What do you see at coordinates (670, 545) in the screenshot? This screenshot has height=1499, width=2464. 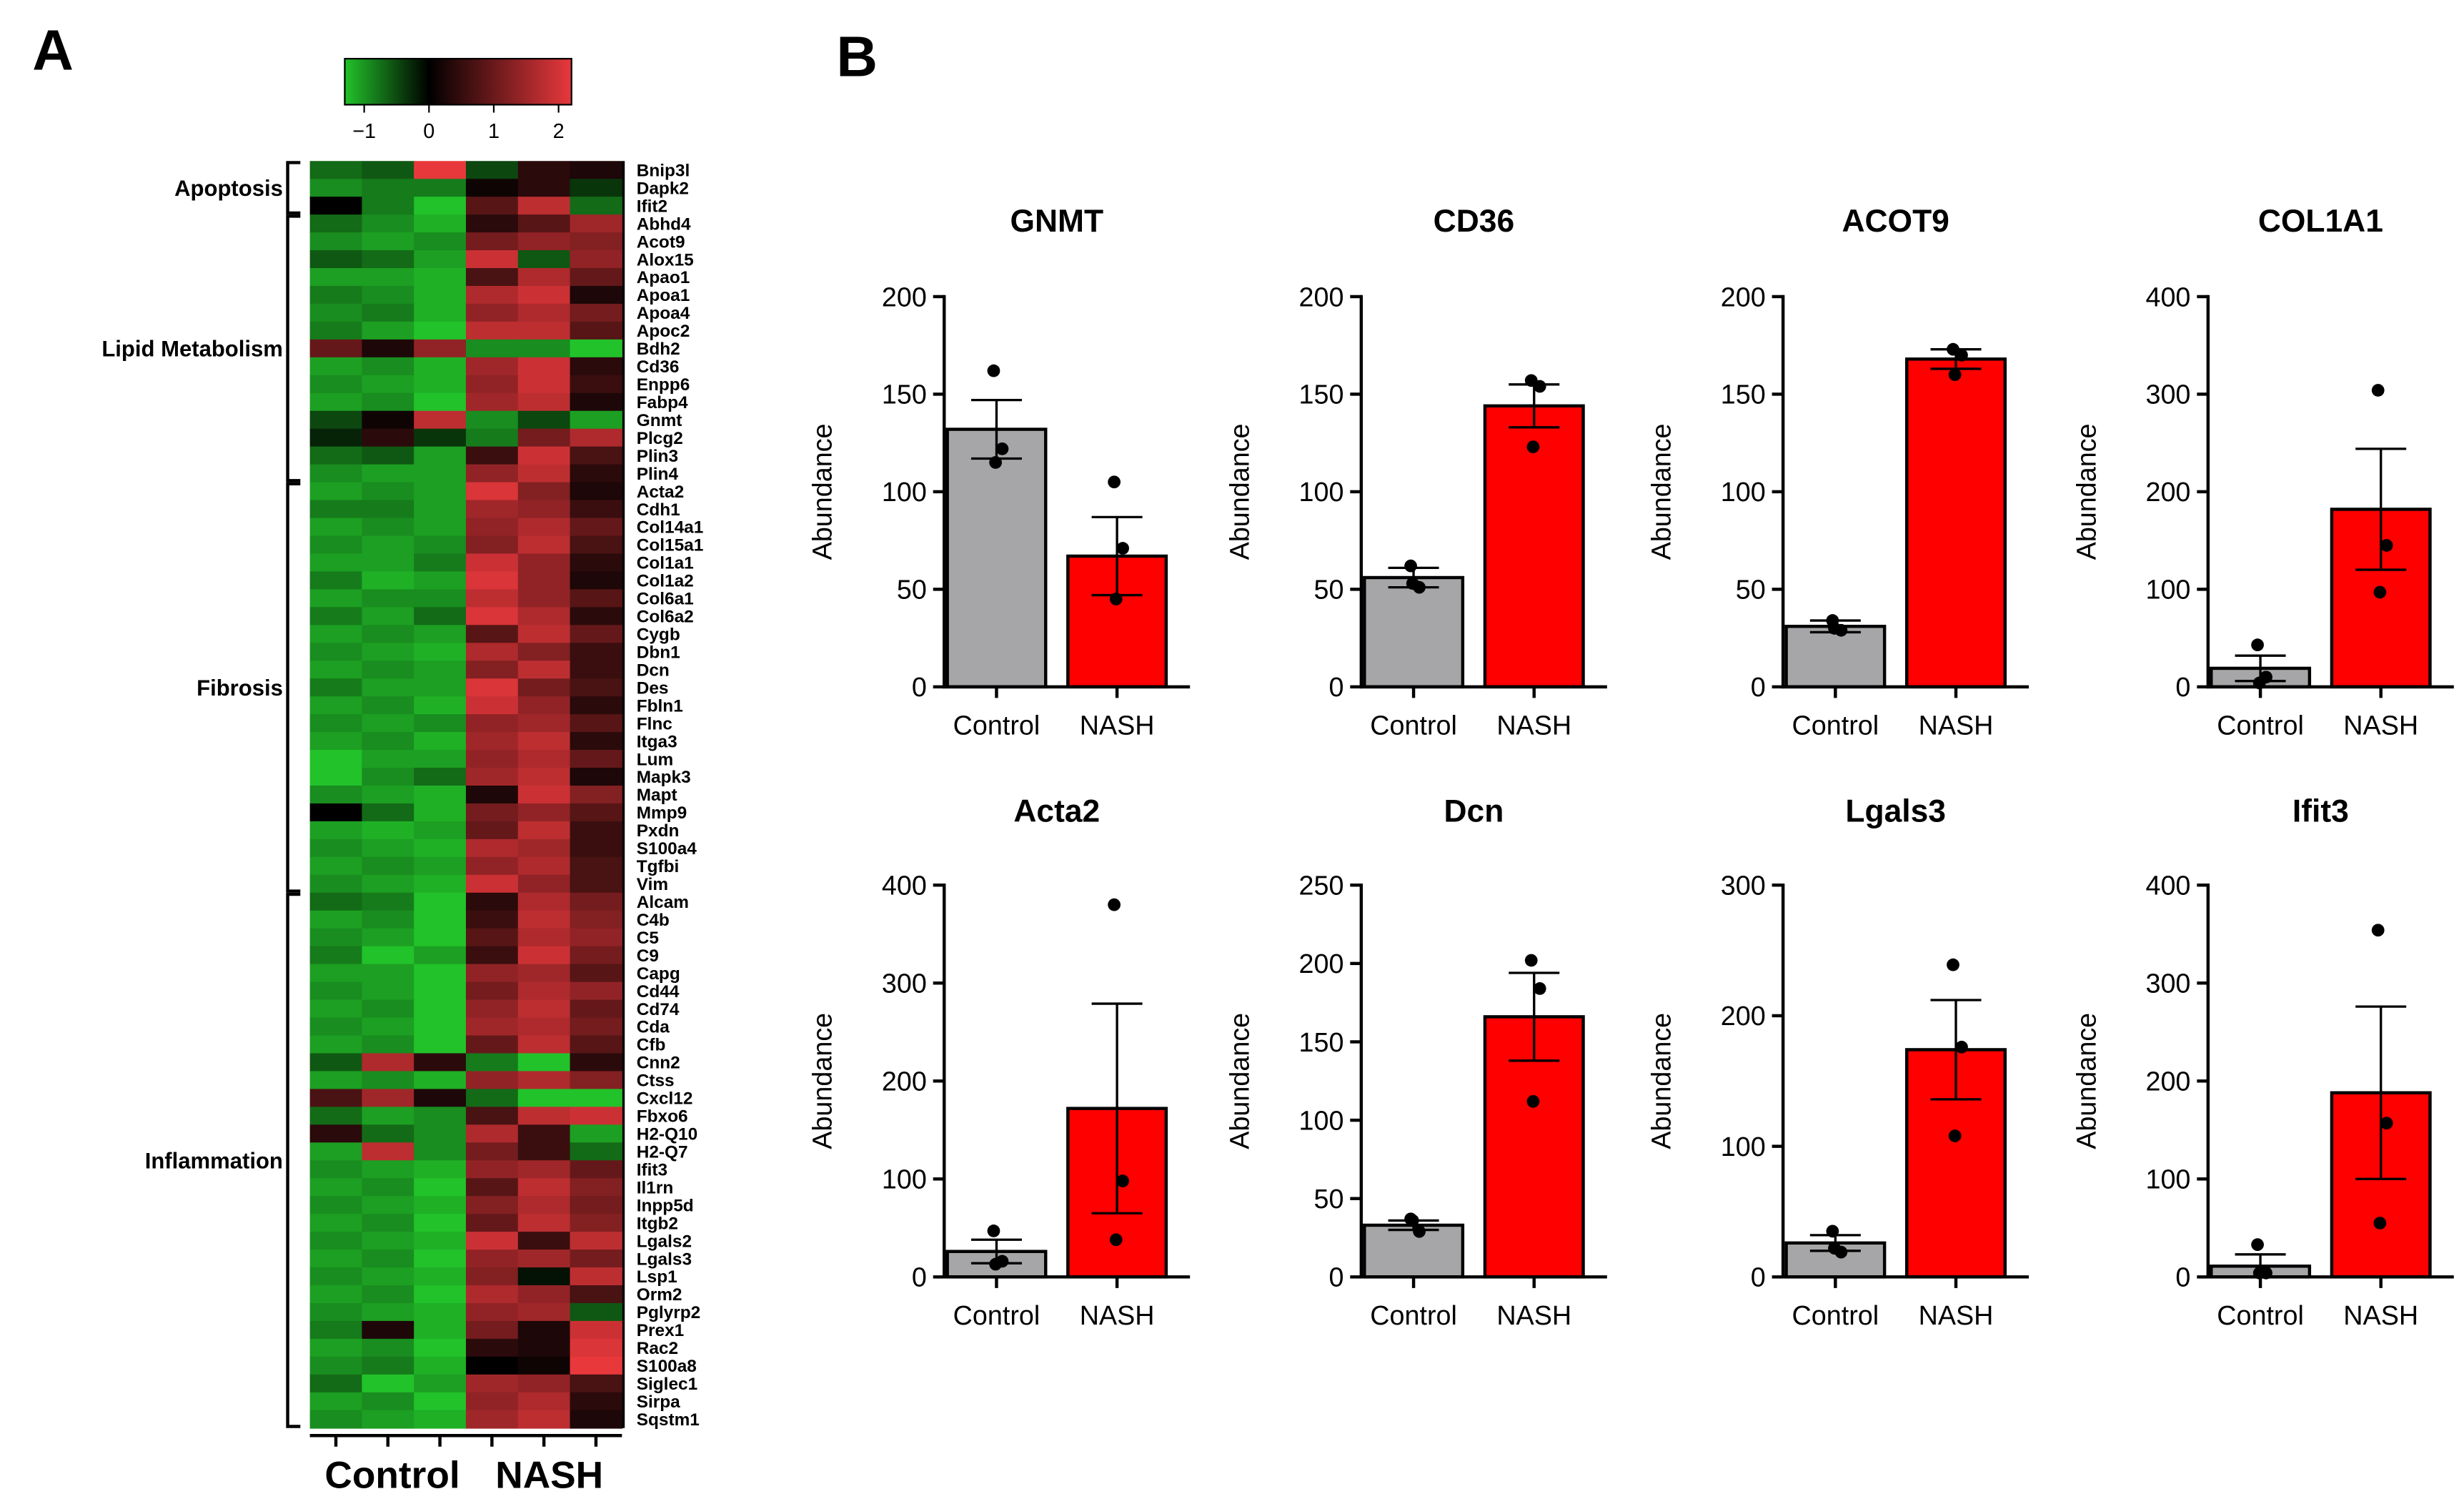 I see `gene-label: Col15a1` at bounding box center [670, 545].